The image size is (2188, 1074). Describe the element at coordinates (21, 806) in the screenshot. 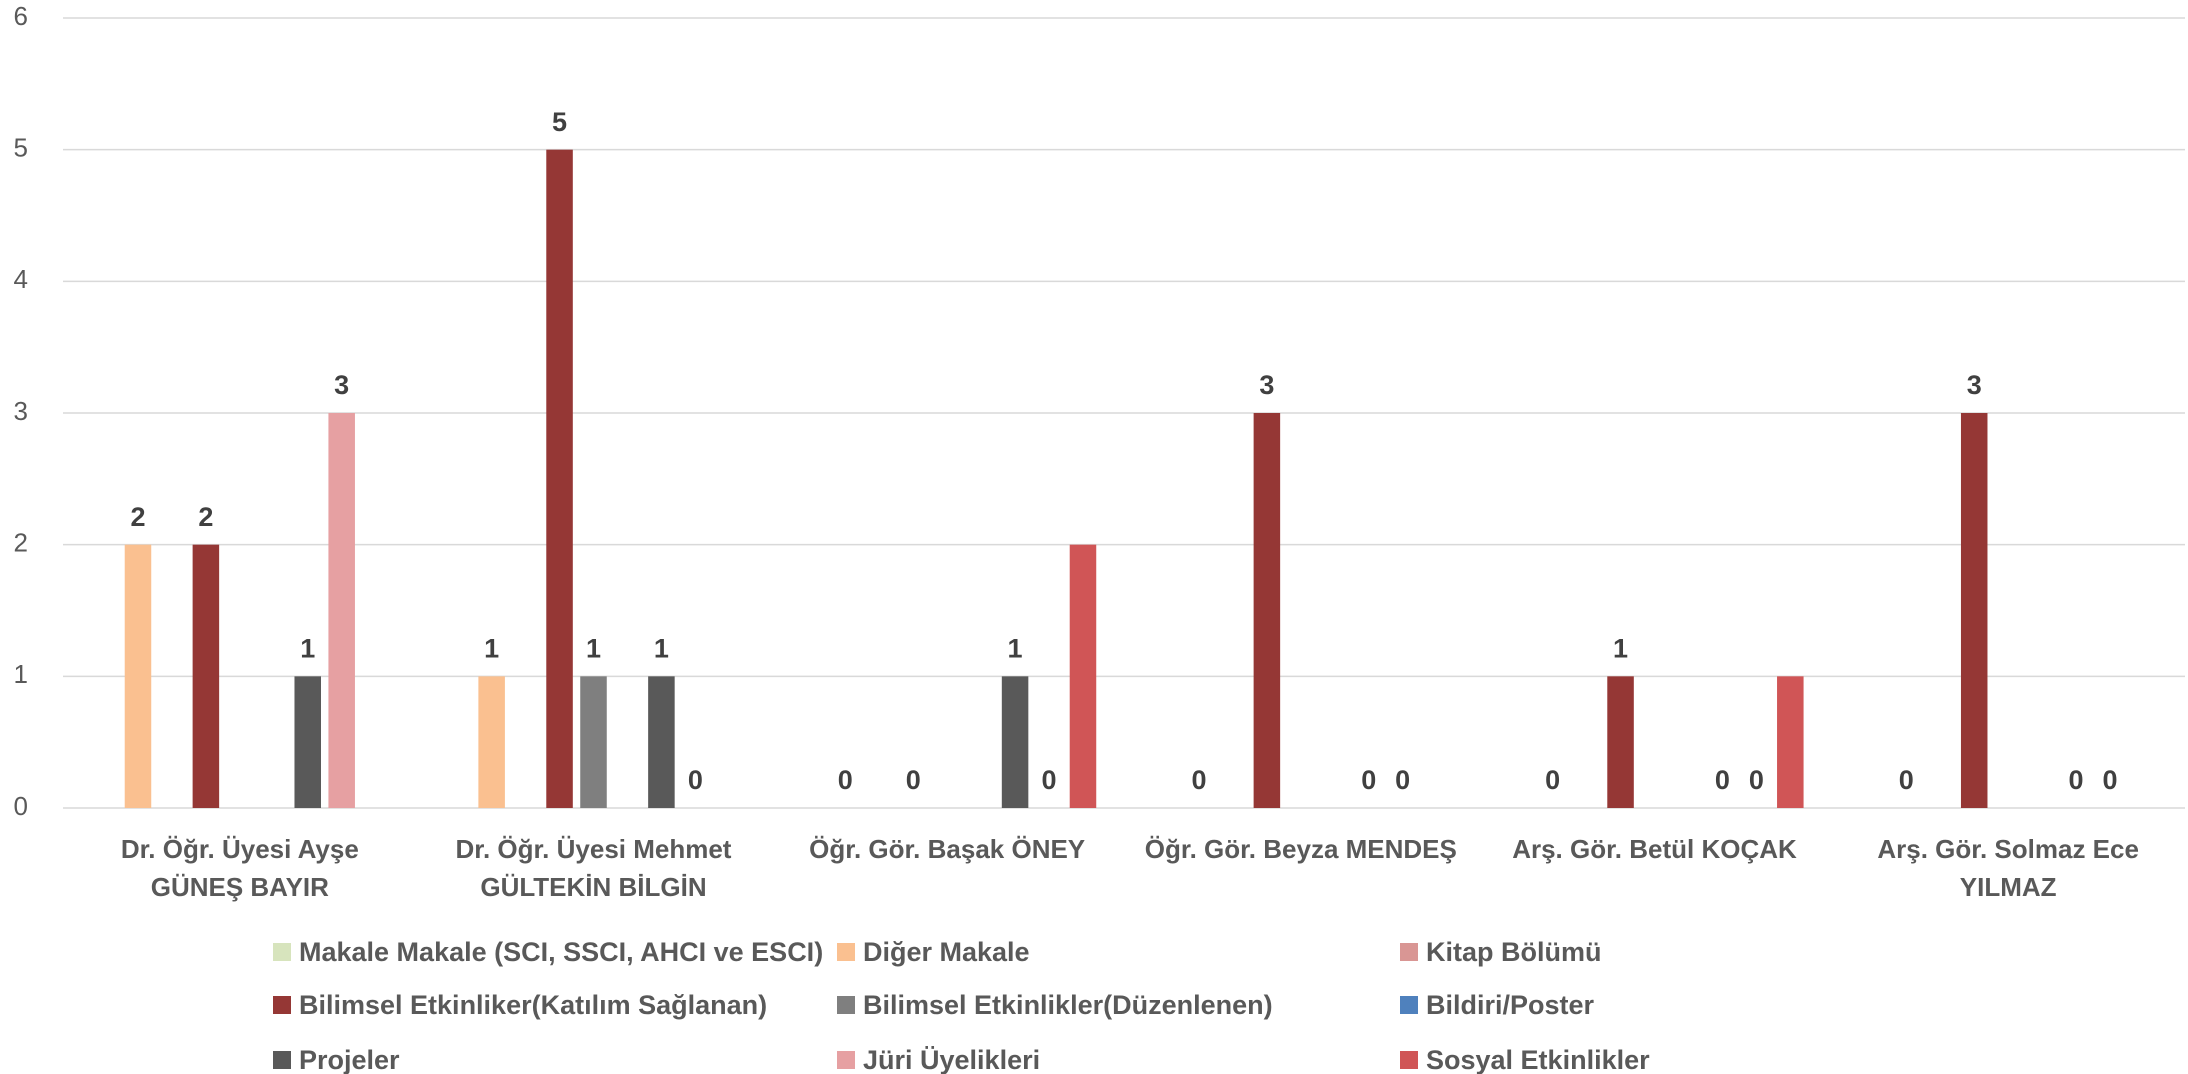

I see `y-tick-label: 0` at that location.